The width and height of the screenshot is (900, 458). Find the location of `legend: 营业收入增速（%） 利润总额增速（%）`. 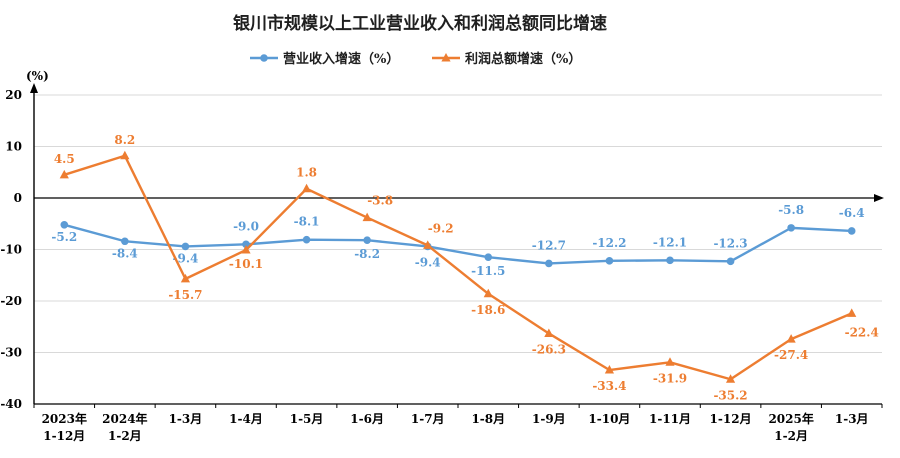

legend: 营业收入增速（%） 利润总额增速（%） is located at coordinates (415, 59).